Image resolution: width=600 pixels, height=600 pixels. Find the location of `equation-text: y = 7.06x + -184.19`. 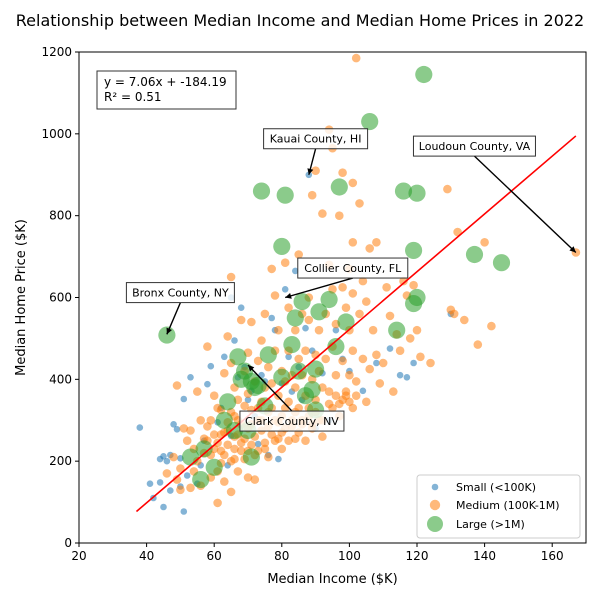

equation-text: y = 7.06x + -184.19 is located at coordinates (165, 82).